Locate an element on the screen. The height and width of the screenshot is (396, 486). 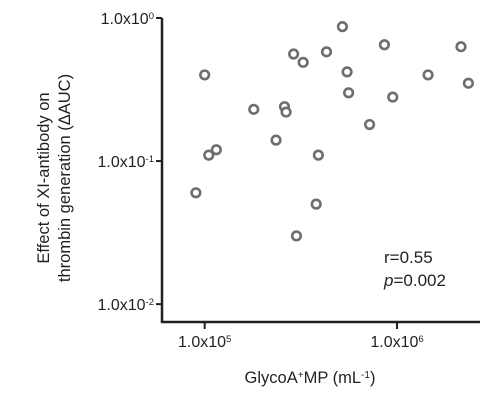
x-axis-label-rest: MP (mL is located at coordinates (332, 378).